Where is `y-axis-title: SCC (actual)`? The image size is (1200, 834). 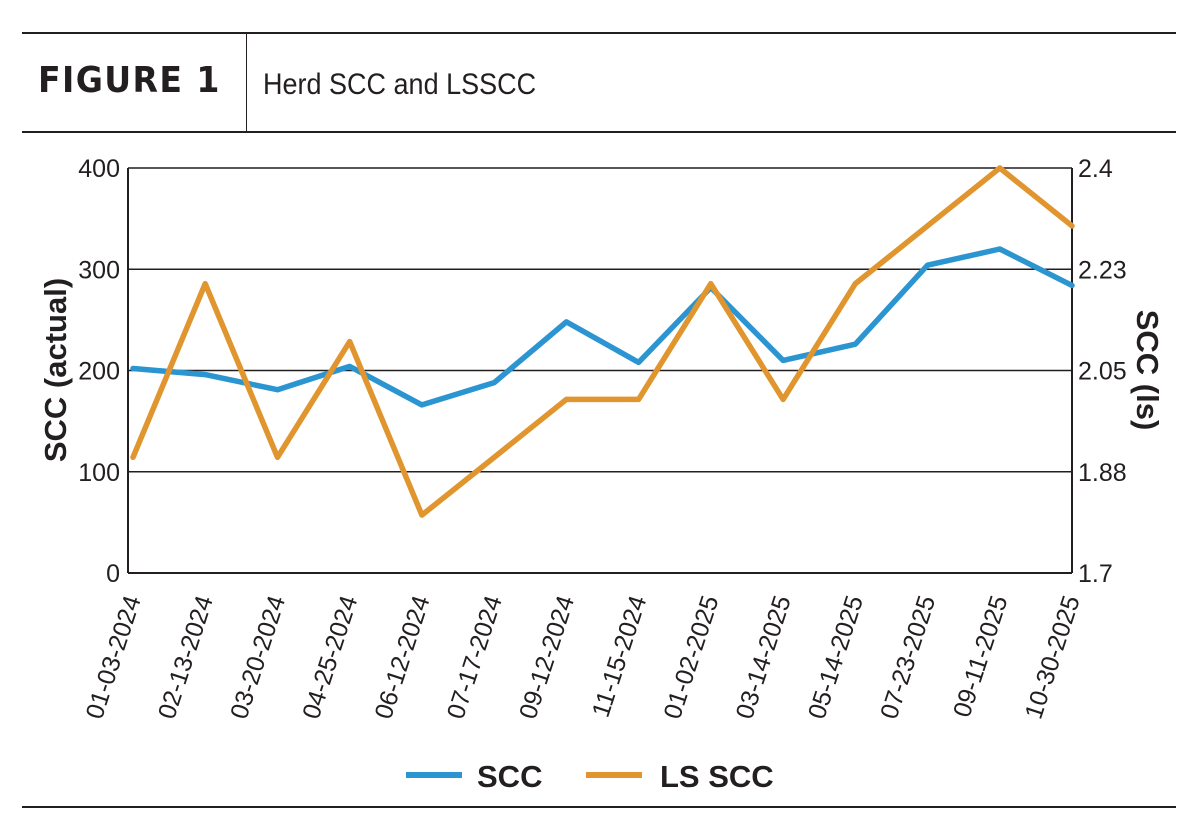
y-axis-title: SCC (actual) is located at coordinates (55, 370).